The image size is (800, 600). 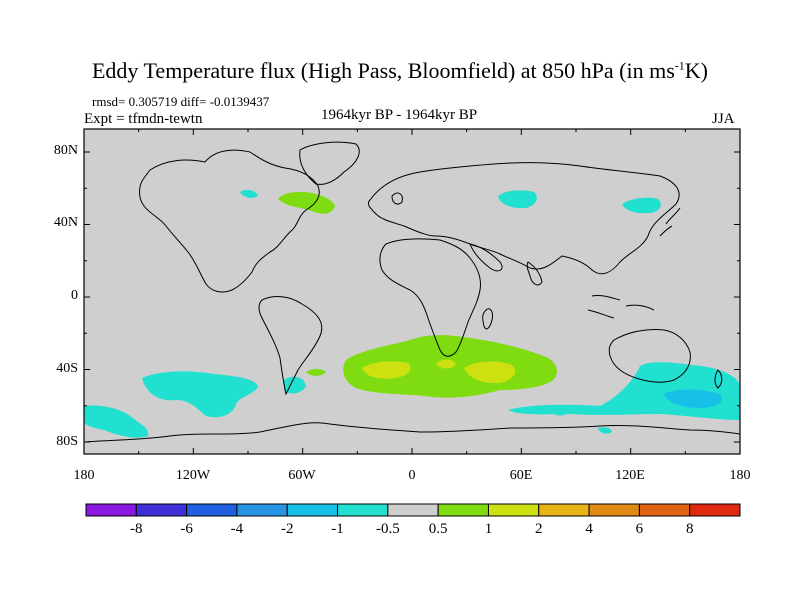 I want to click on coast-madagascar, so click(x=487, y=319).